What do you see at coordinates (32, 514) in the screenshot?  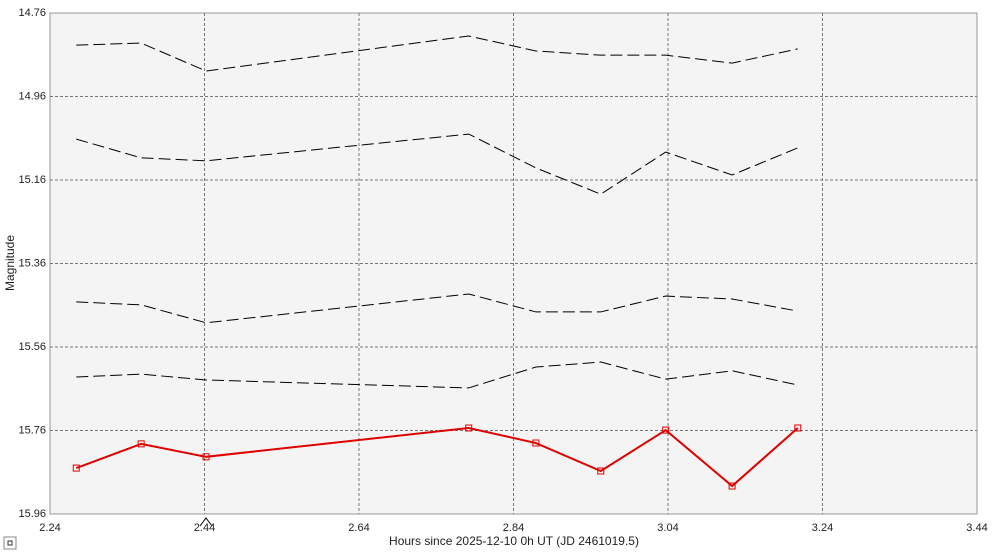 I see `y-tick-label: 15.96` at bounding box center [32, 514].